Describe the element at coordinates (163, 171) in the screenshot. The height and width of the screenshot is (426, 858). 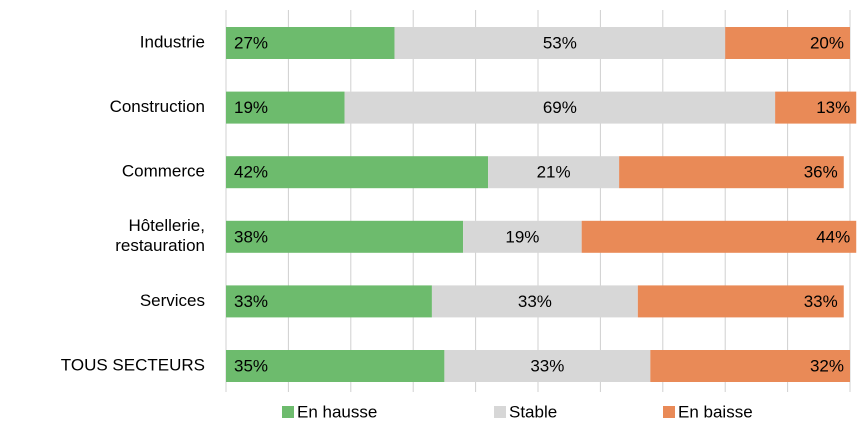
I see `y-tick-label: Commerce` at that location.